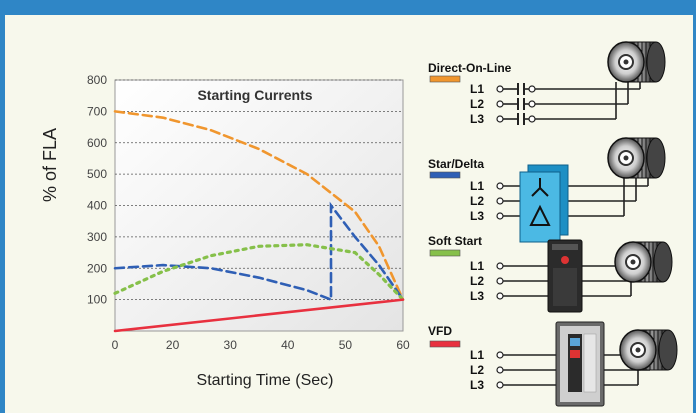 The image size is (696, 413). I want to click on svg-text: VFD, so click(440, 331).